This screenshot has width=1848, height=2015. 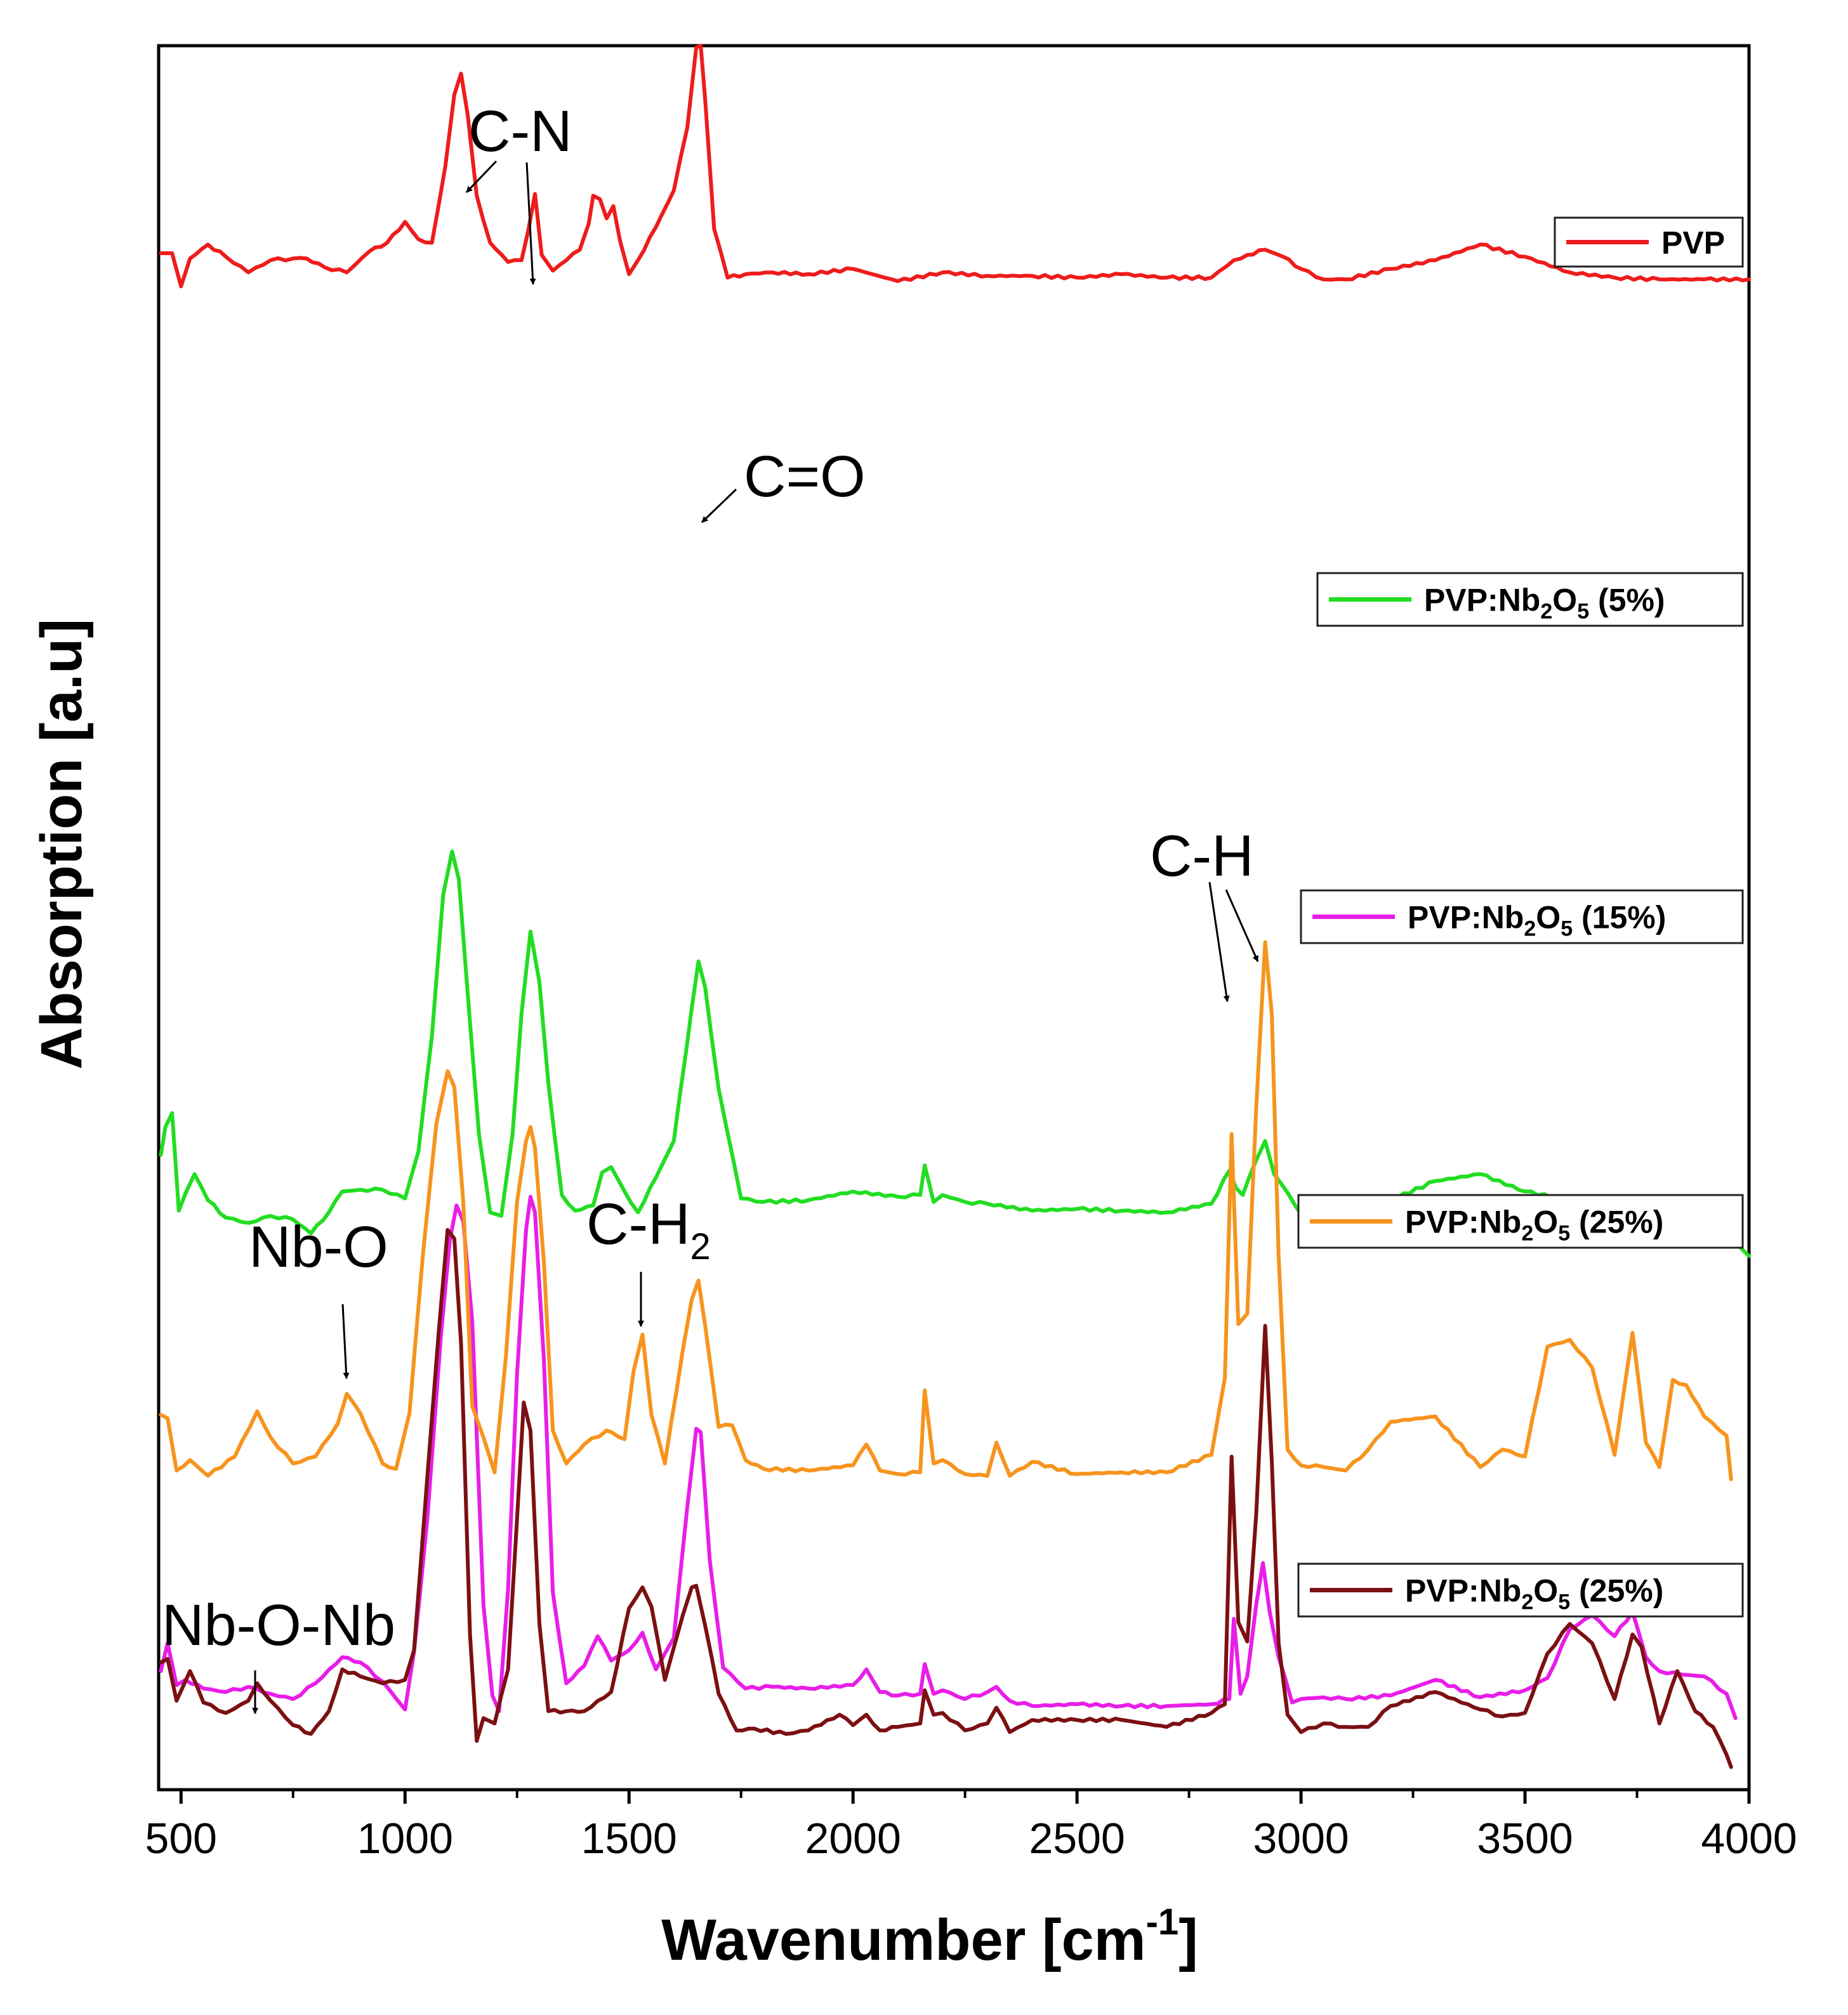 What do you see at coordinates (719, 506) in the screenshot?
I see `annotation-c-o-arrow` at bounding box center [719, 506].